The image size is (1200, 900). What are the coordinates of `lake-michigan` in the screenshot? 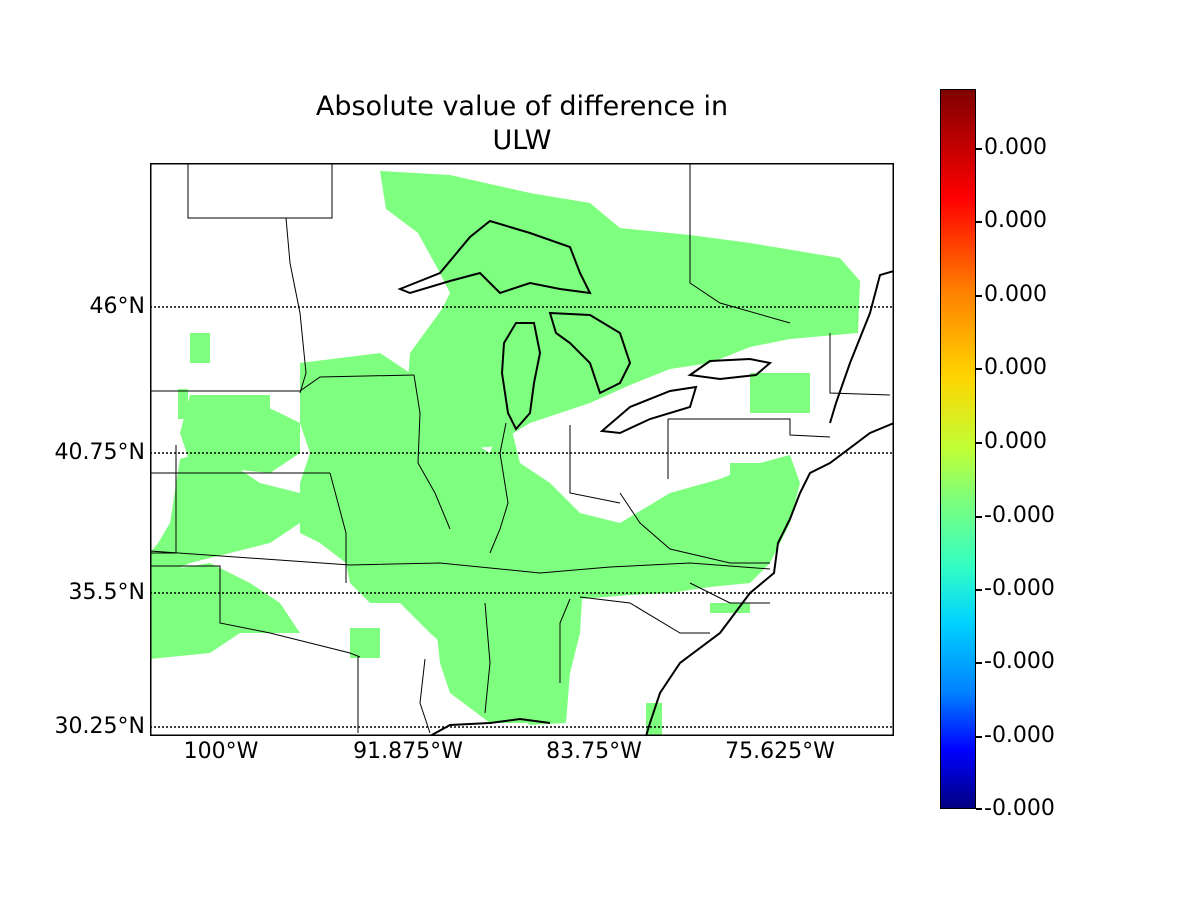 It's located at (521, 376).